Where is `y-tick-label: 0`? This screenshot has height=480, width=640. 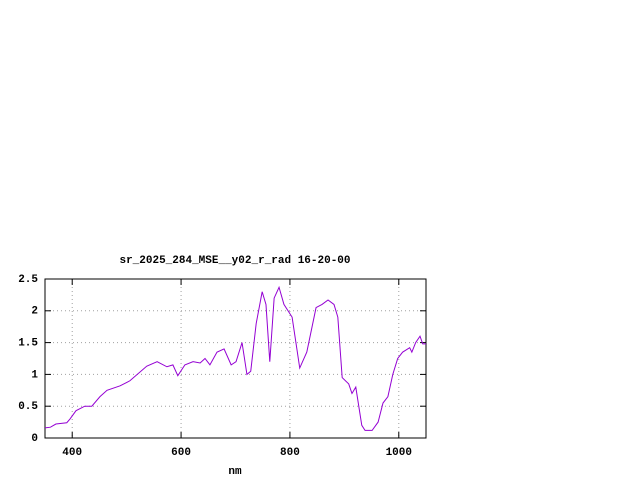 y-tick-label: 0 is located at coordinates (34, 439).